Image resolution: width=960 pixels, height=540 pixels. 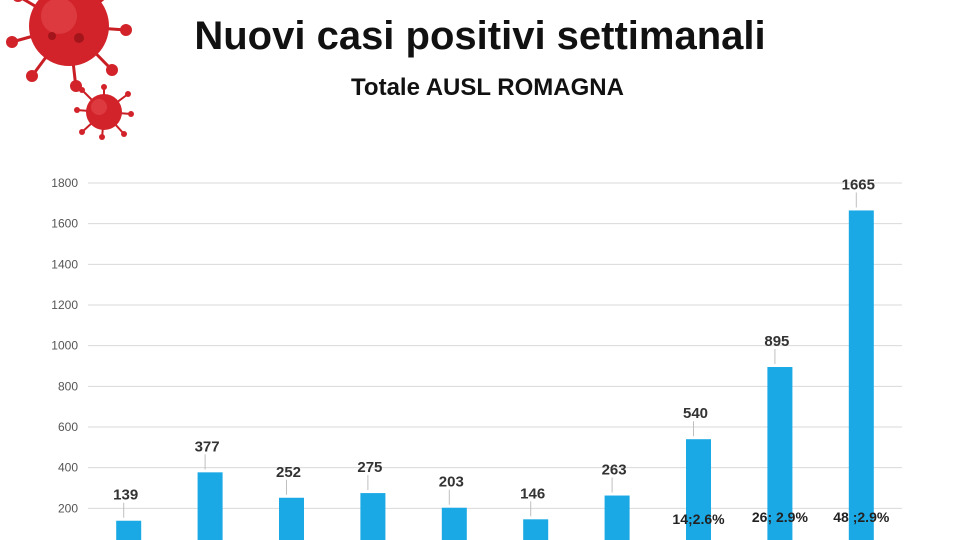 What do you see at coordinates (698, 519) in the screenshot?
I see `bar-annotation: 14;2.6%` at bounding box center [698, 519].